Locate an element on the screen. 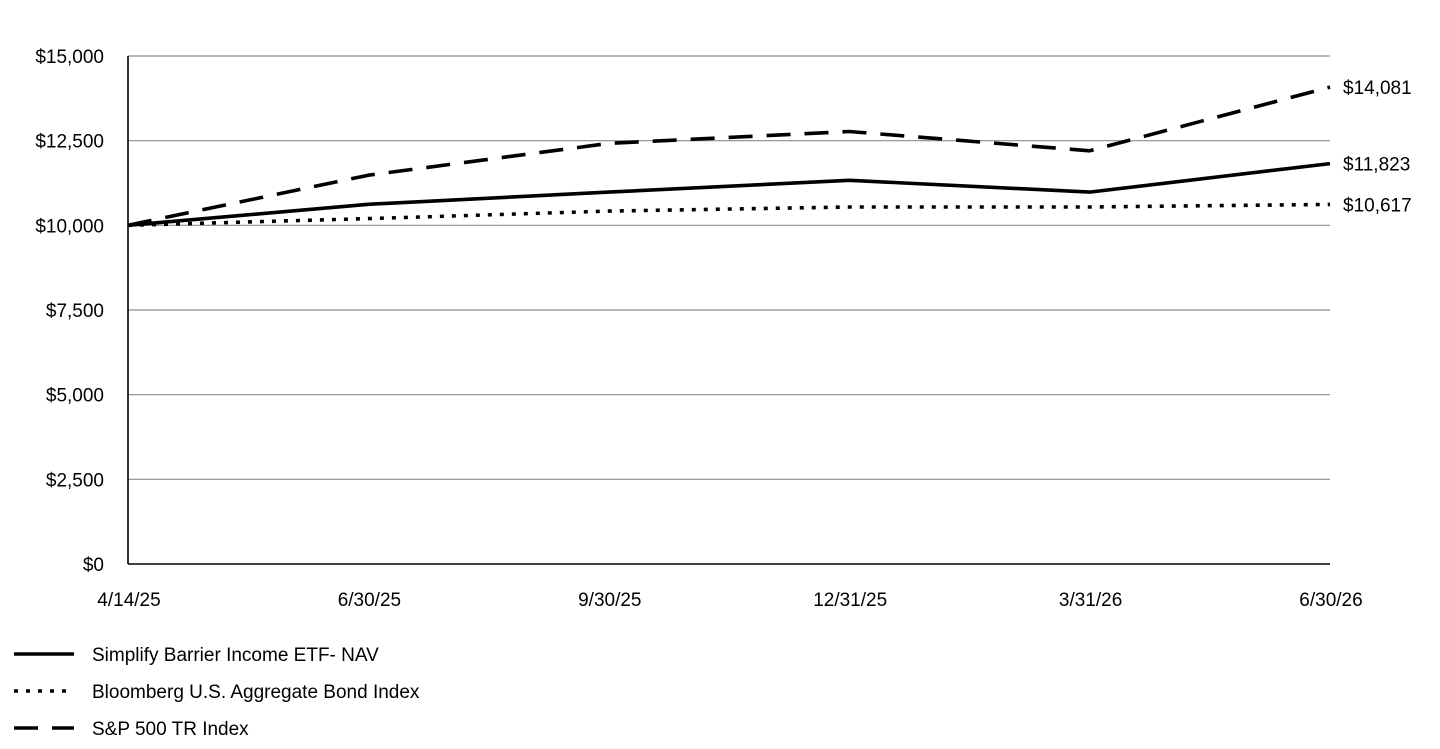  y-tick-label: $12,500 is located at coordinates (69, 142).